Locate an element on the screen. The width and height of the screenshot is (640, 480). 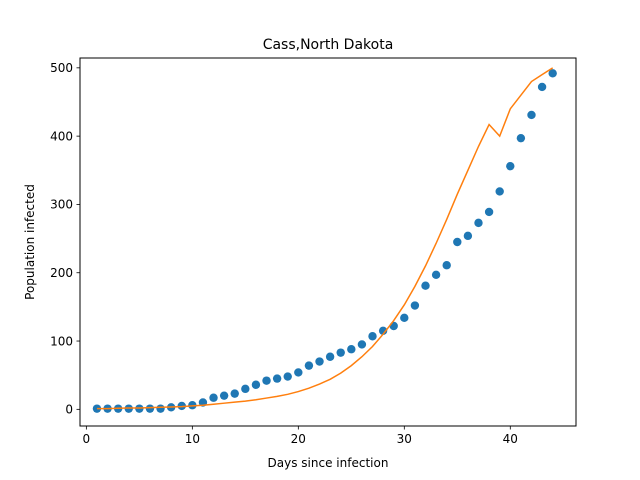
x-axis: 0 10 20 30 40 is located at coordinates (300, 436).